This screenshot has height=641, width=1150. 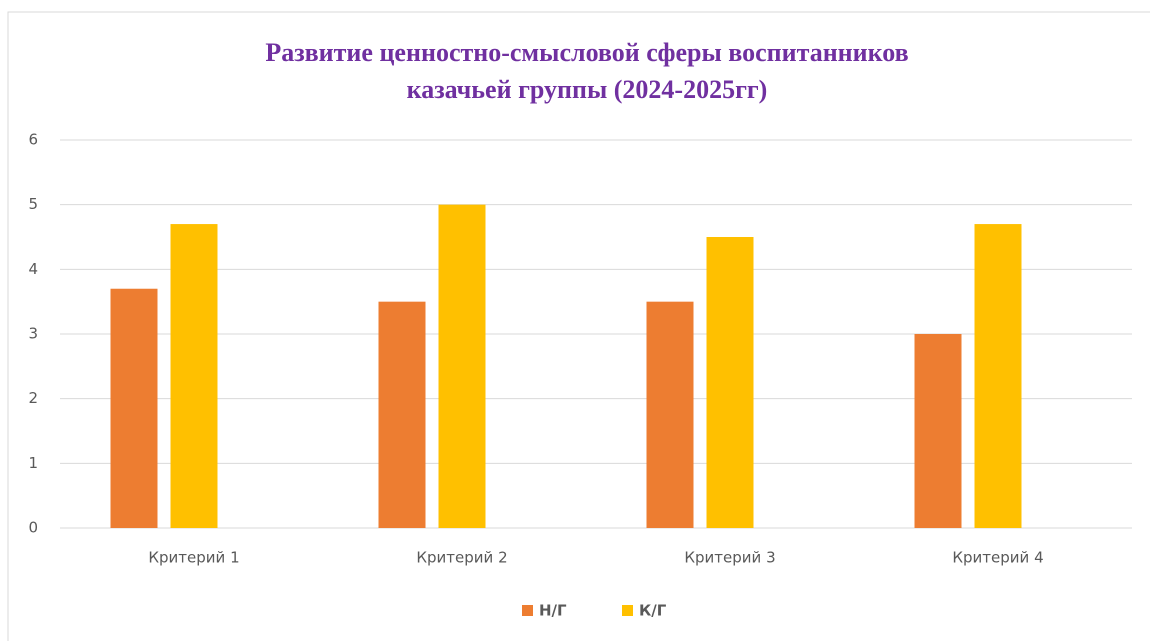 I want to click on x-tick-label: Критерий 1, so click(x=193, y=558).